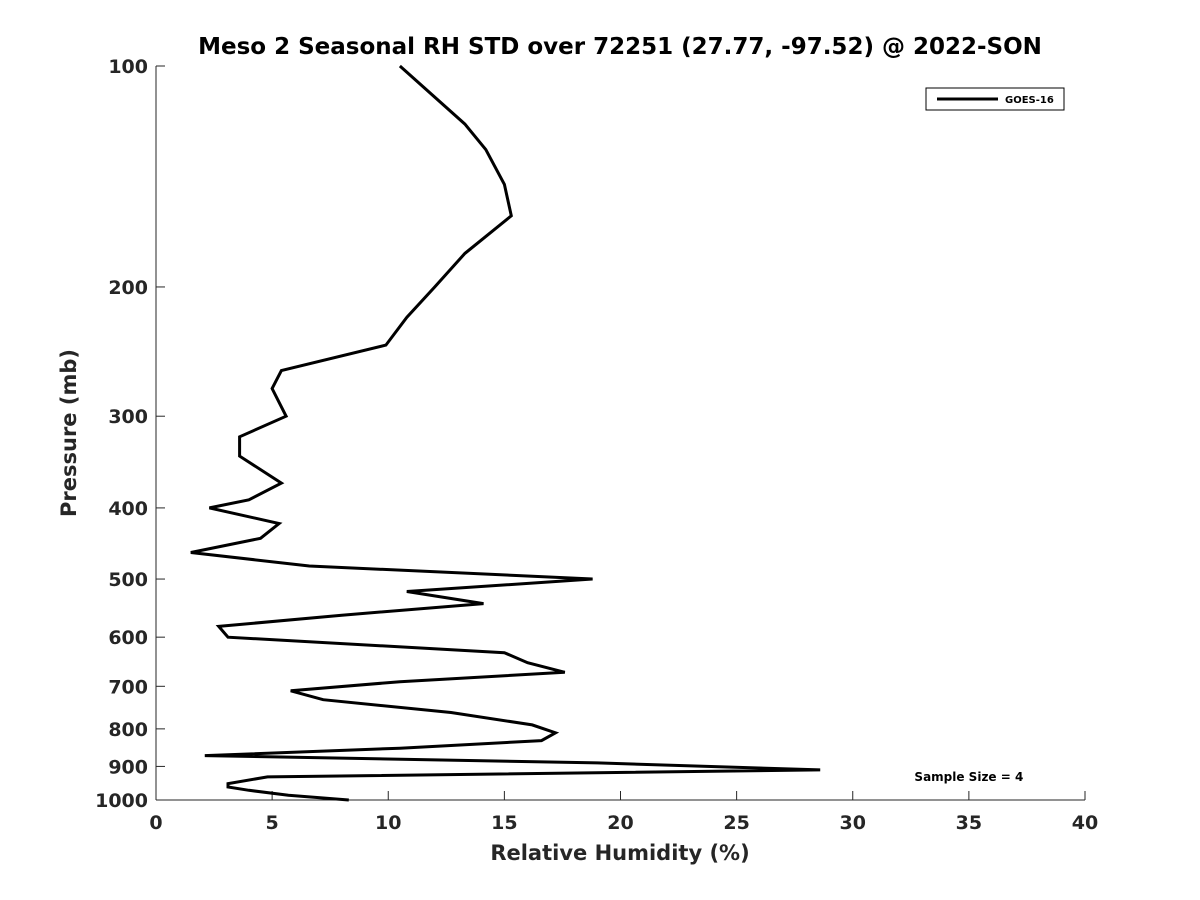 Image resolution: width=1200 pixels, height=900 pixels. Describe the element at coordinates (995, 99) in the screenshot. I see `legend: GOES-16` at that location.